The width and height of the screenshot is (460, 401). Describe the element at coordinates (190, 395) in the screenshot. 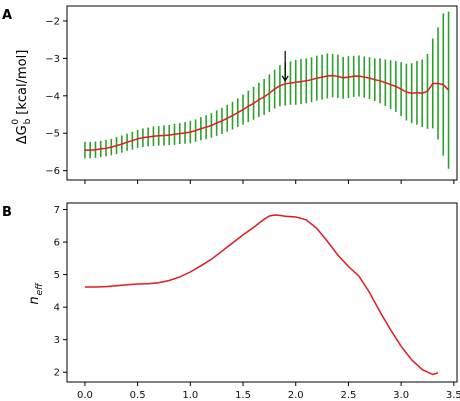

I see `panel-b-x-tick-label: 1.0` at that location.